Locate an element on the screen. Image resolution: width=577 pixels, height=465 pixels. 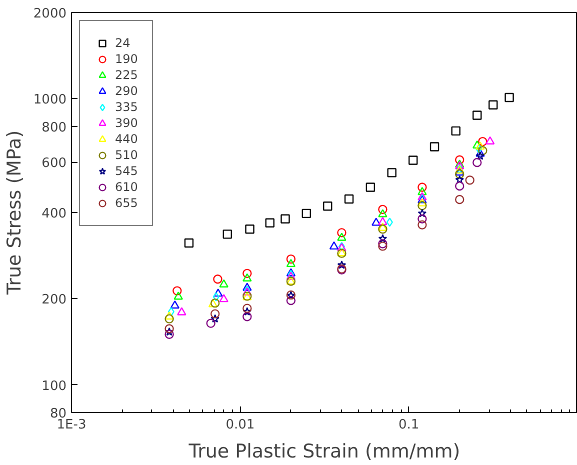
legend-label: 655 is located at coordinates (126, 203).